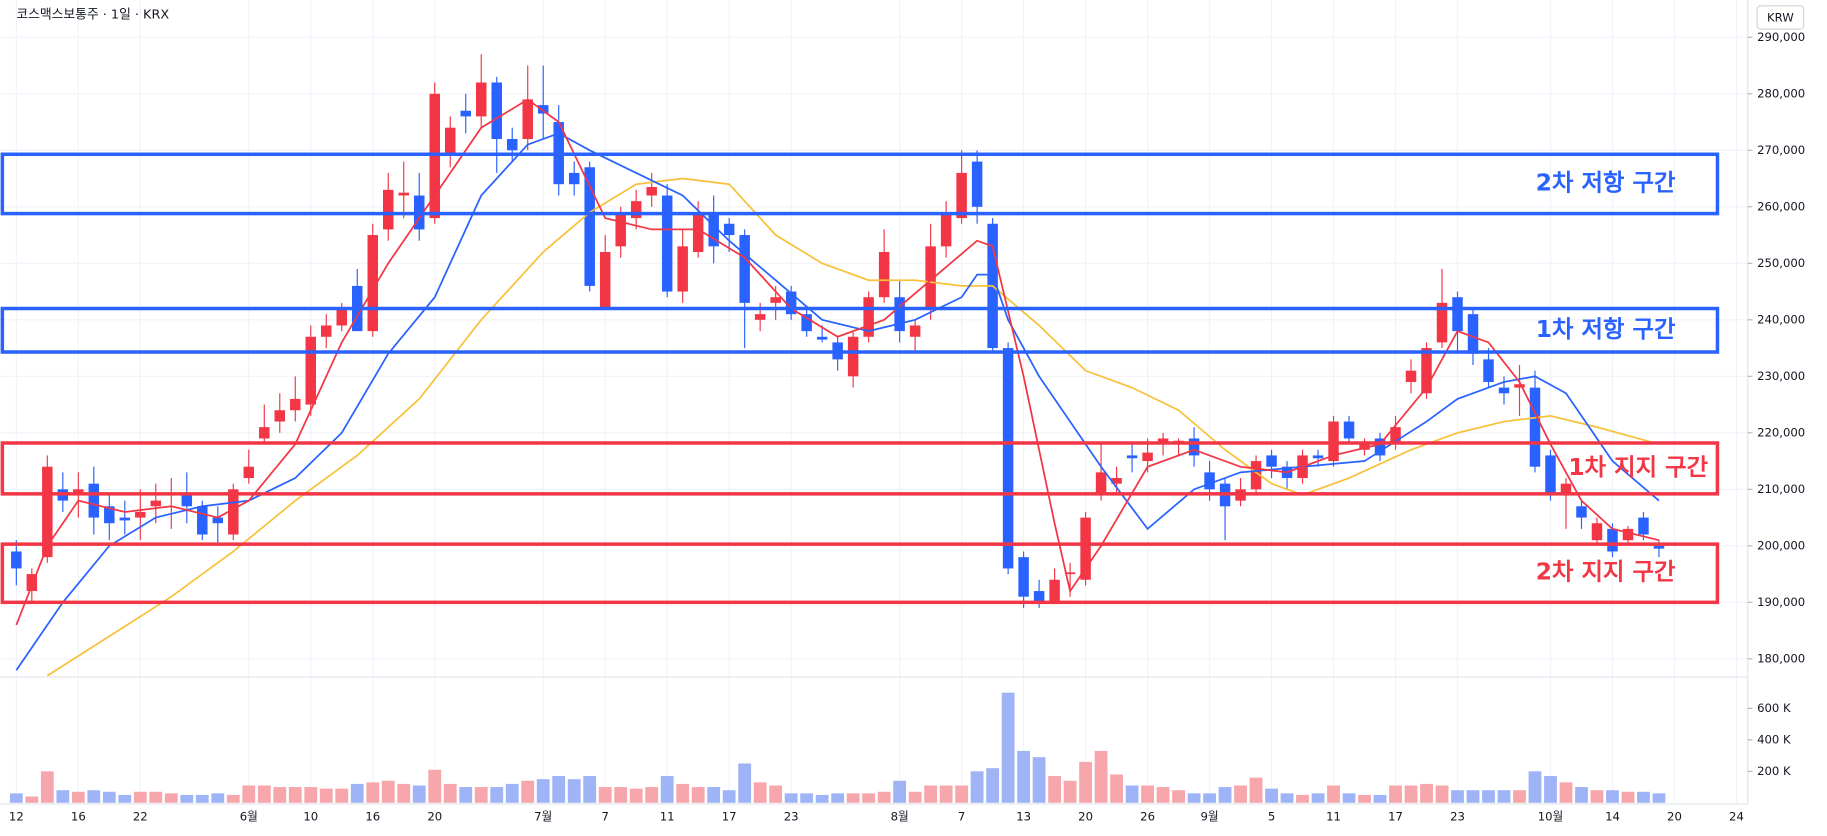  Describe the element at coordinates (1606, 329) in the screenshot. I see `zone-label: 1차 저항 구간` at that location.